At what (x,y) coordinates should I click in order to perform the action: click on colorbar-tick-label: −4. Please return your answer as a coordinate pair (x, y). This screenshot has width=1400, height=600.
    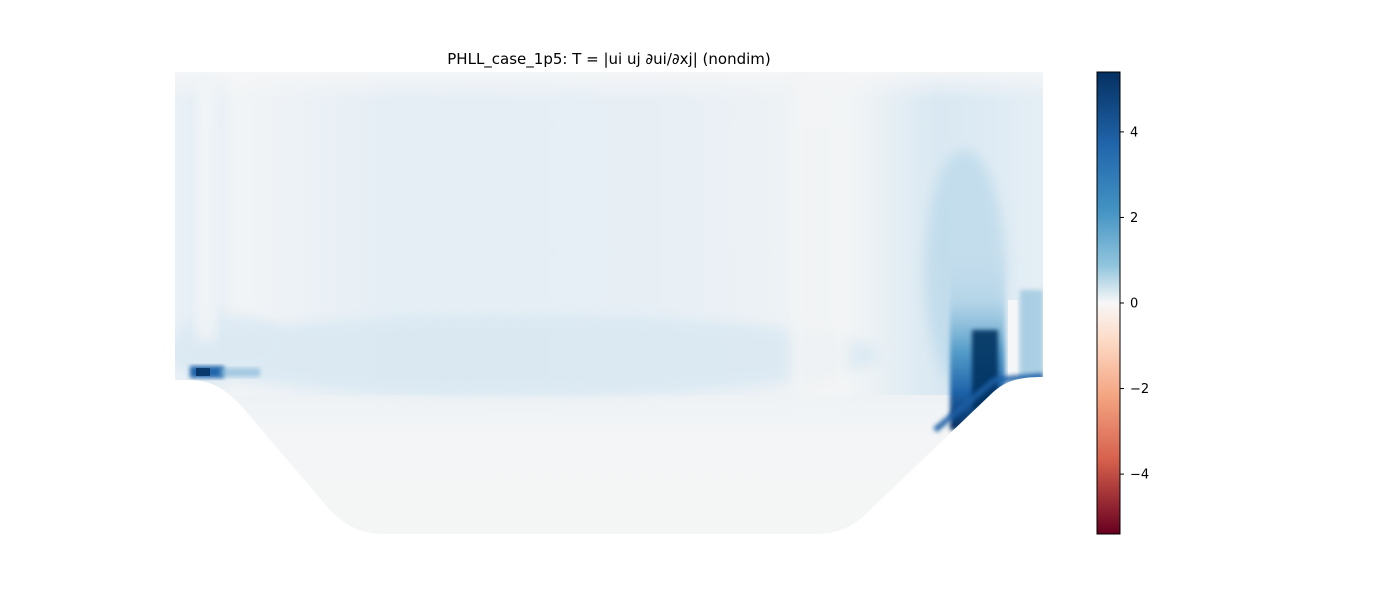
    Looking at the image, I should click on (1139, 475).